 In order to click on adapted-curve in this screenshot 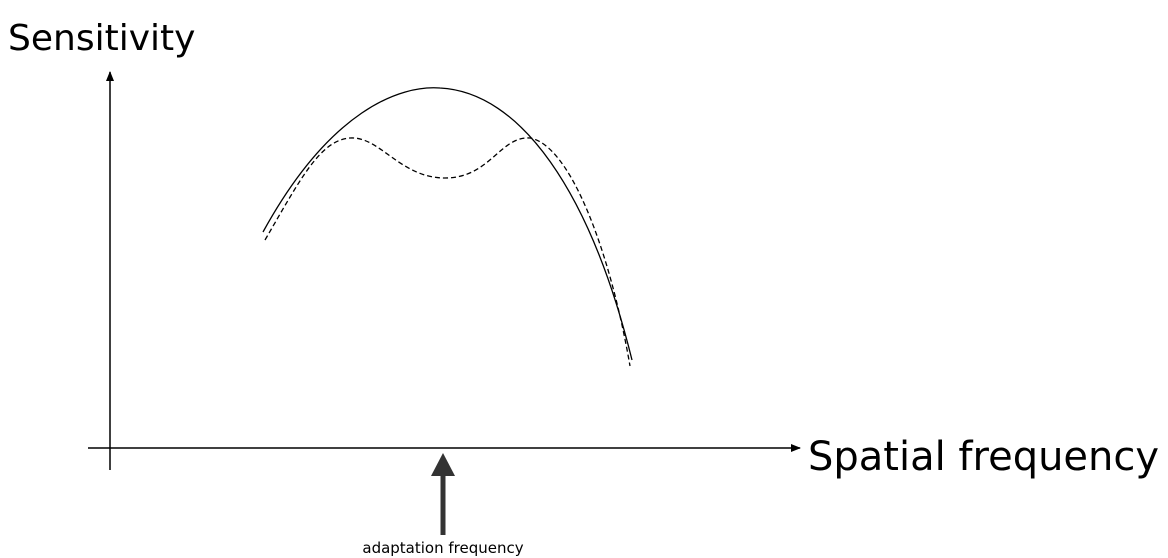, I will do `click(447, 252)`.